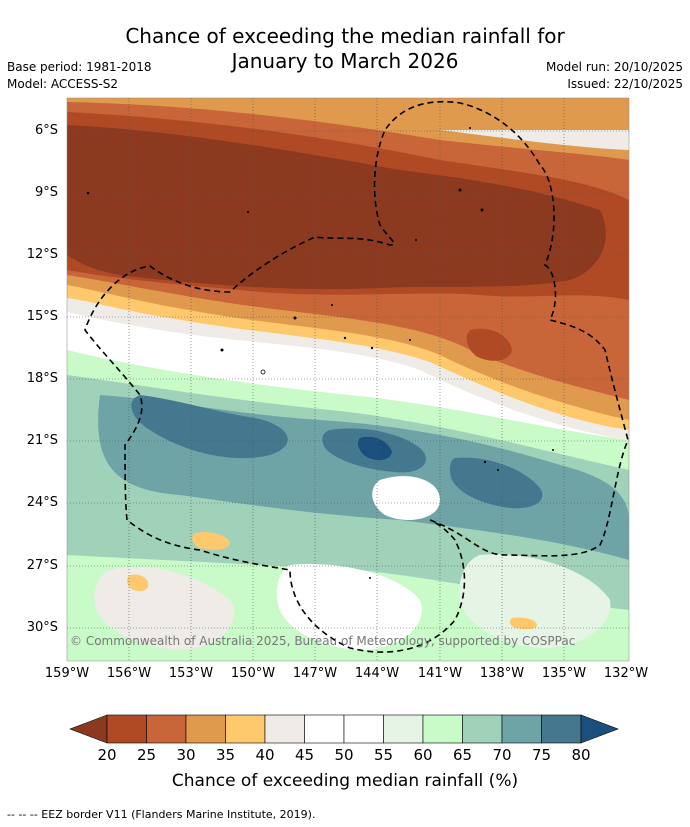 This screenshot has width=690, height=827. I want to click on lat-label: 6°S, so click(46, 130).